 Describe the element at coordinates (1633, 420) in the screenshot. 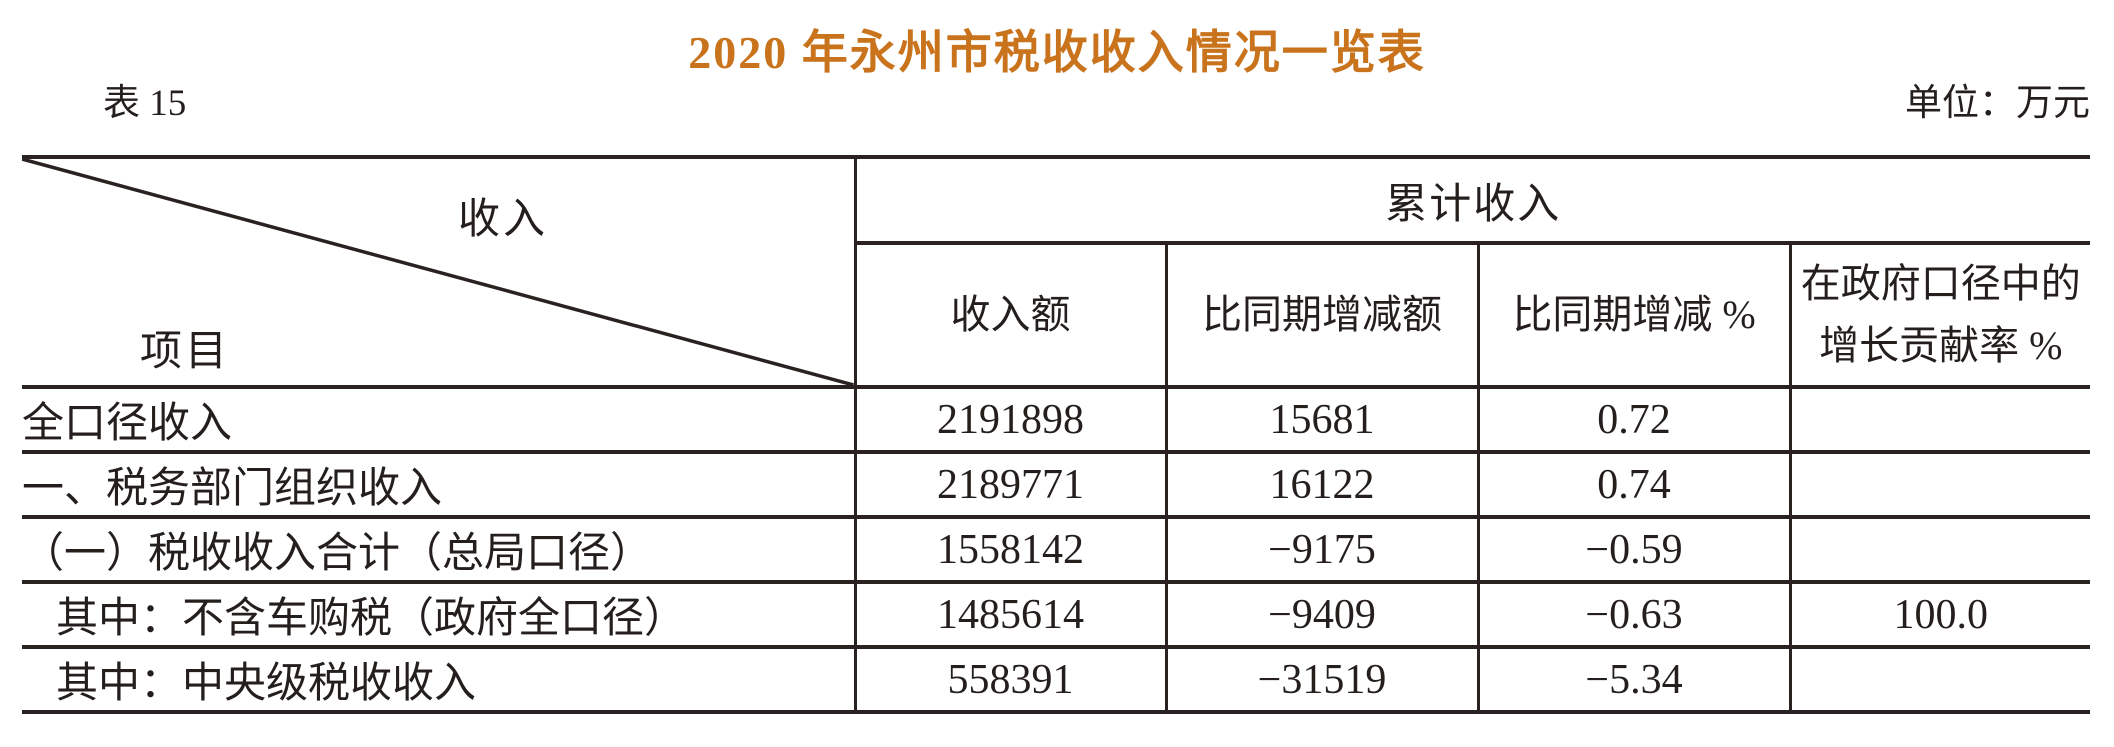

I see `pct-cell: 0.72` at that location.